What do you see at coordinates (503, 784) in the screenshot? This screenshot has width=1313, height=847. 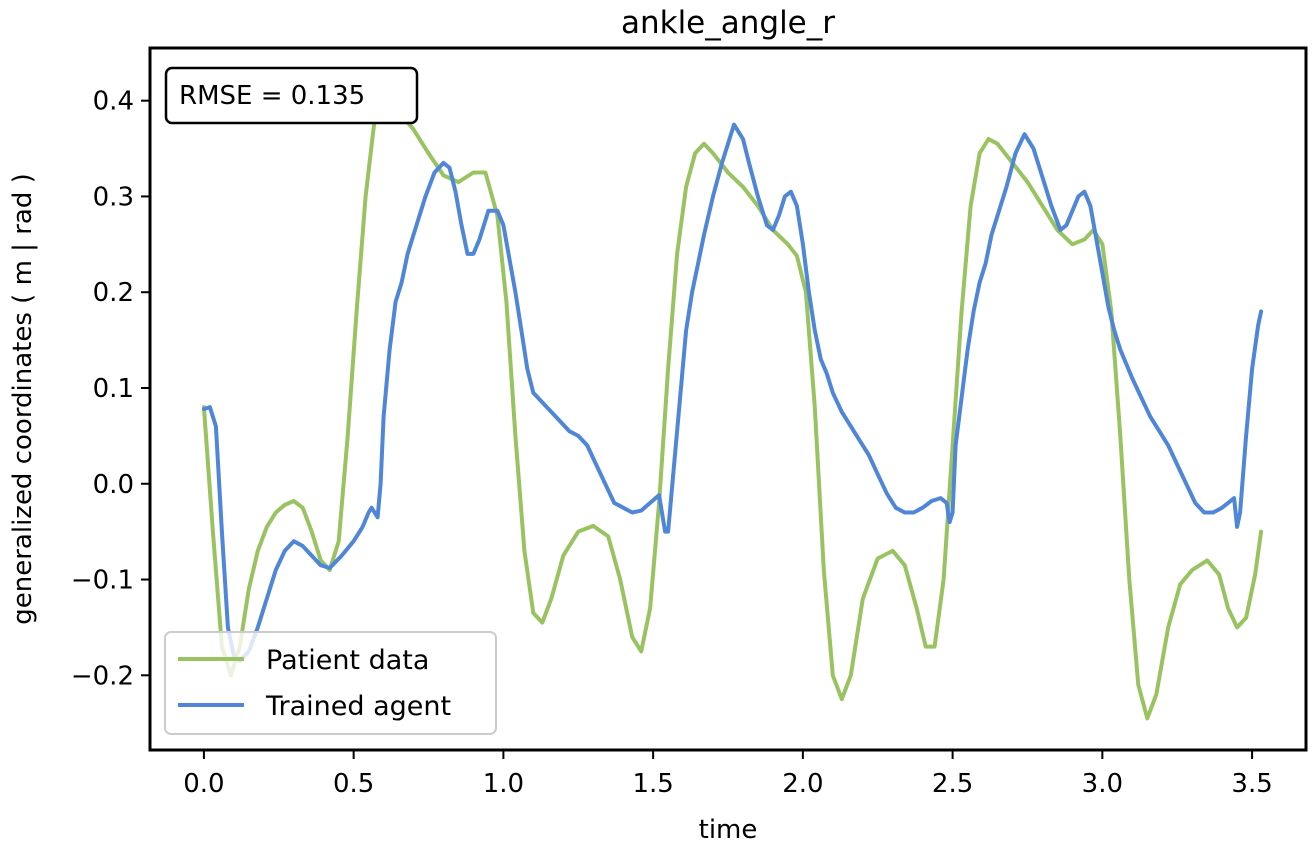 I see `x-tick-label: 1.0` at bounding box center [503, 784].